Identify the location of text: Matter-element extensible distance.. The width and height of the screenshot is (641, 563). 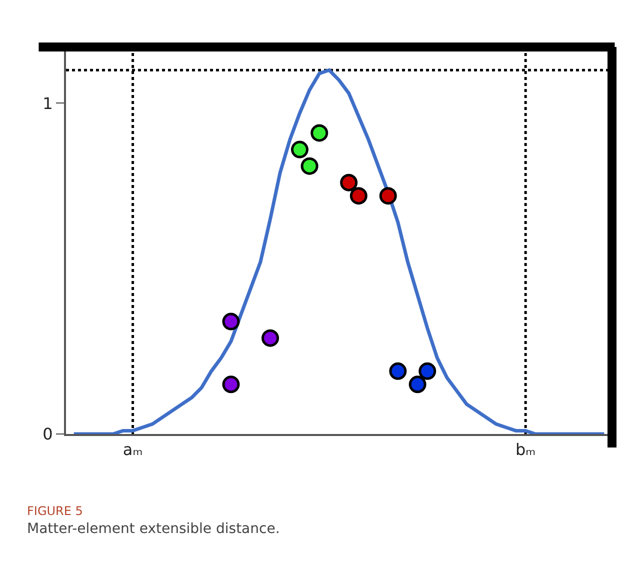
(153, 529).